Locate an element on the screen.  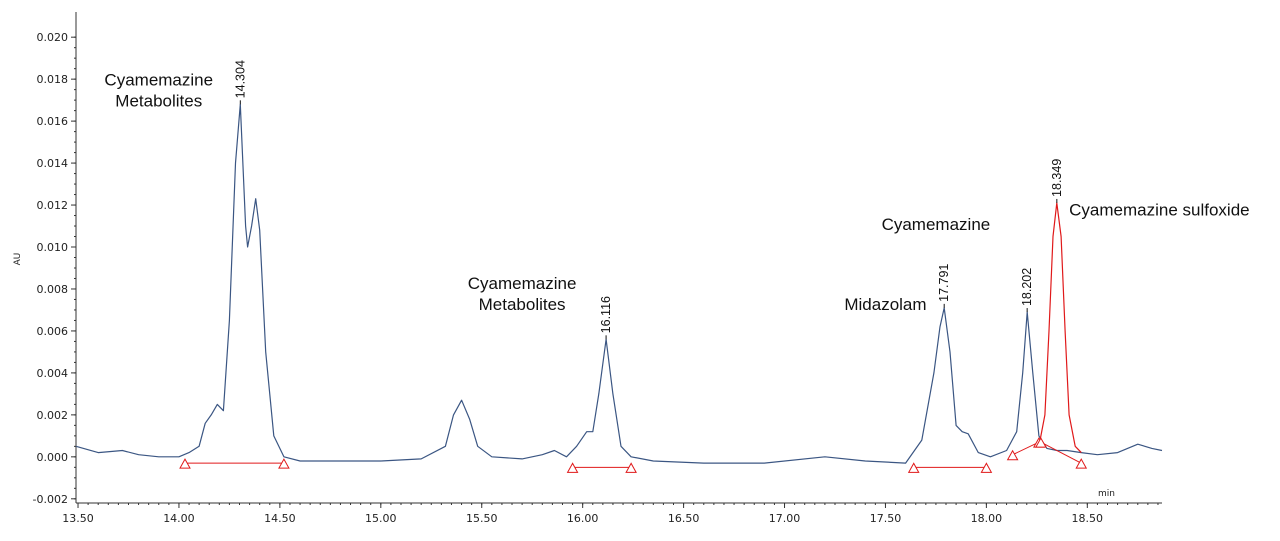
y-axis-label: AU is located at coordinates (18, 259).